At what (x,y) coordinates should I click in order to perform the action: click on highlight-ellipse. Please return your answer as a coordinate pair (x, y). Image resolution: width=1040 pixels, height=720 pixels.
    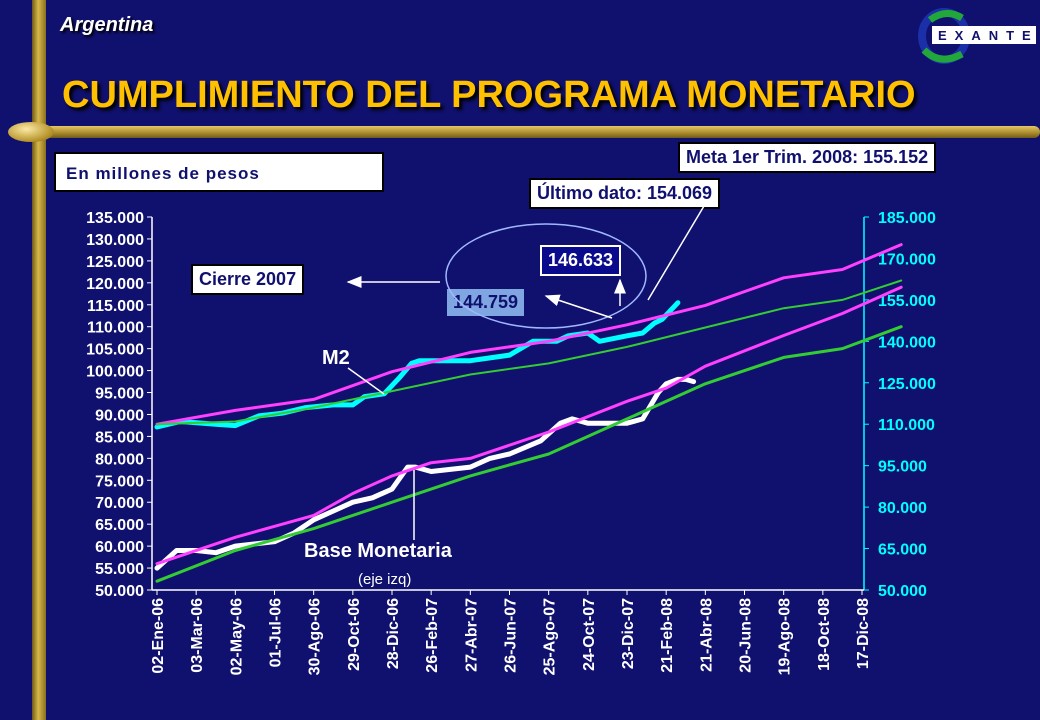
    Looking at the image, I should click on (546, 276).